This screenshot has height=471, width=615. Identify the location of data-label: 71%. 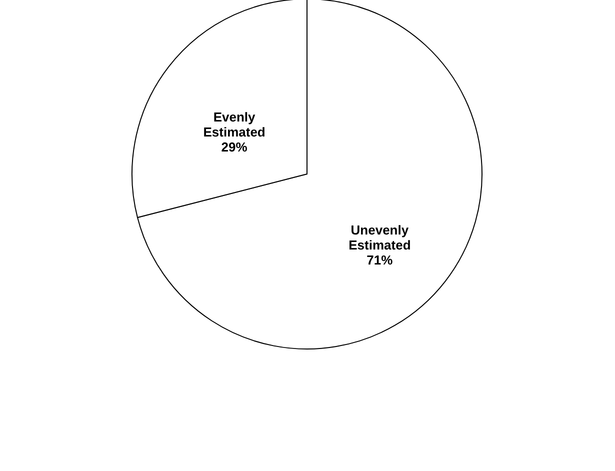
(380, 260).